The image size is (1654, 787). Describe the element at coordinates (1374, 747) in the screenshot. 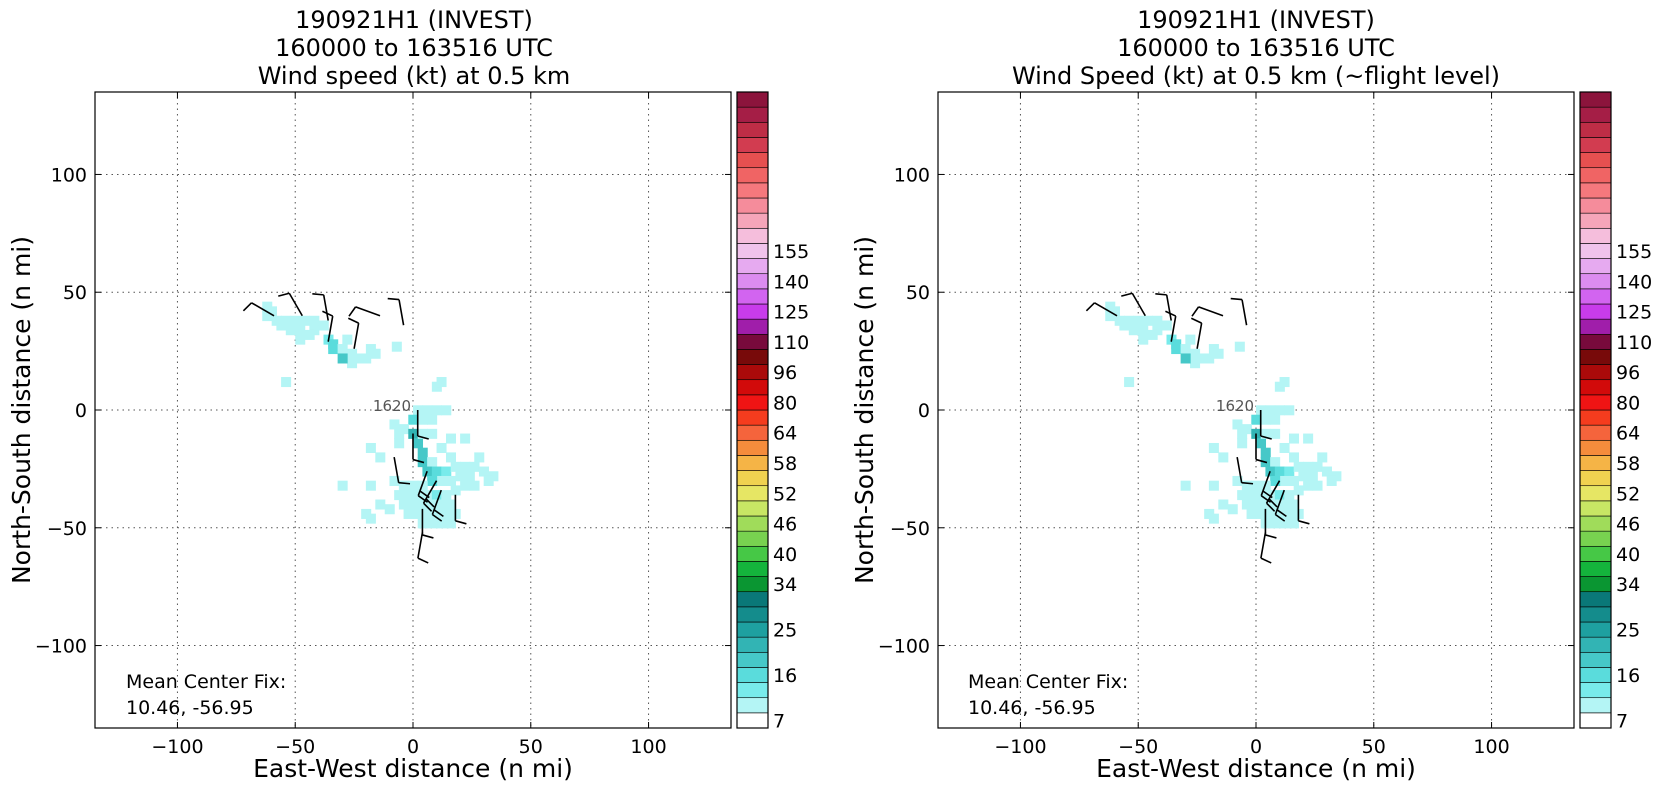

I see `x-tick-label: 50` at that location.